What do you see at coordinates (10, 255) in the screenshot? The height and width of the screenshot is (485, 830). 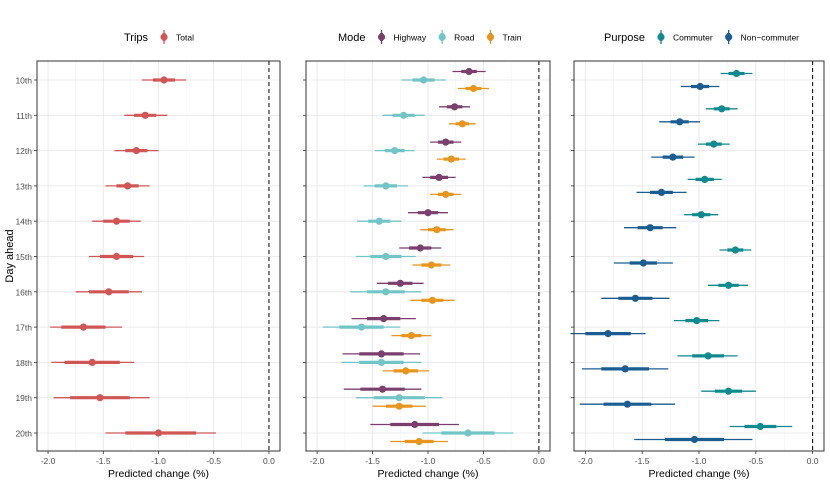 I see `y-axis-title: Day ahead` at bounding box center [10, 255].